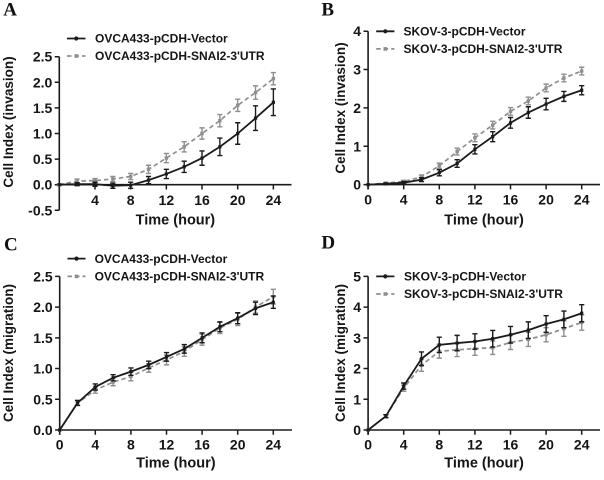 The height and width of the screenshot is (480, 604). What do you see at coordinates (10, 10) in the screenshot?
I see `svg-text: A` at bounding box center [10, 10].